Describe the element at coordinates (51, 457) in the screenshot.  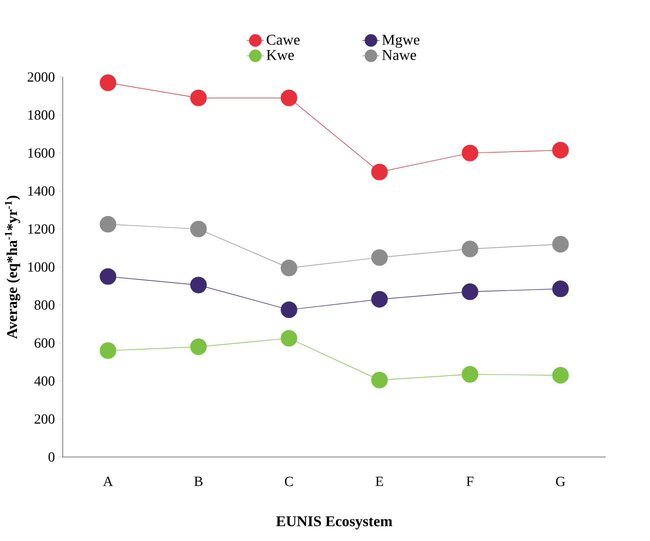
I see `y-tick-label: 0` at that location.